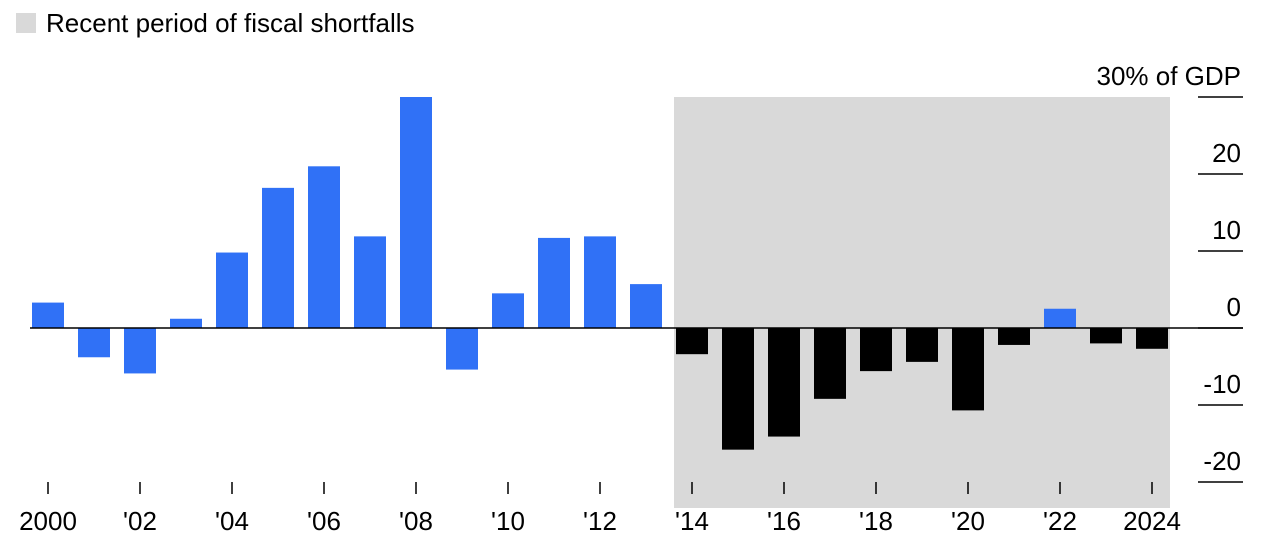  What do you see at coordinates (784, 382) in the screenshot?
I see `bar-2016` at bounding box center [784, 382].